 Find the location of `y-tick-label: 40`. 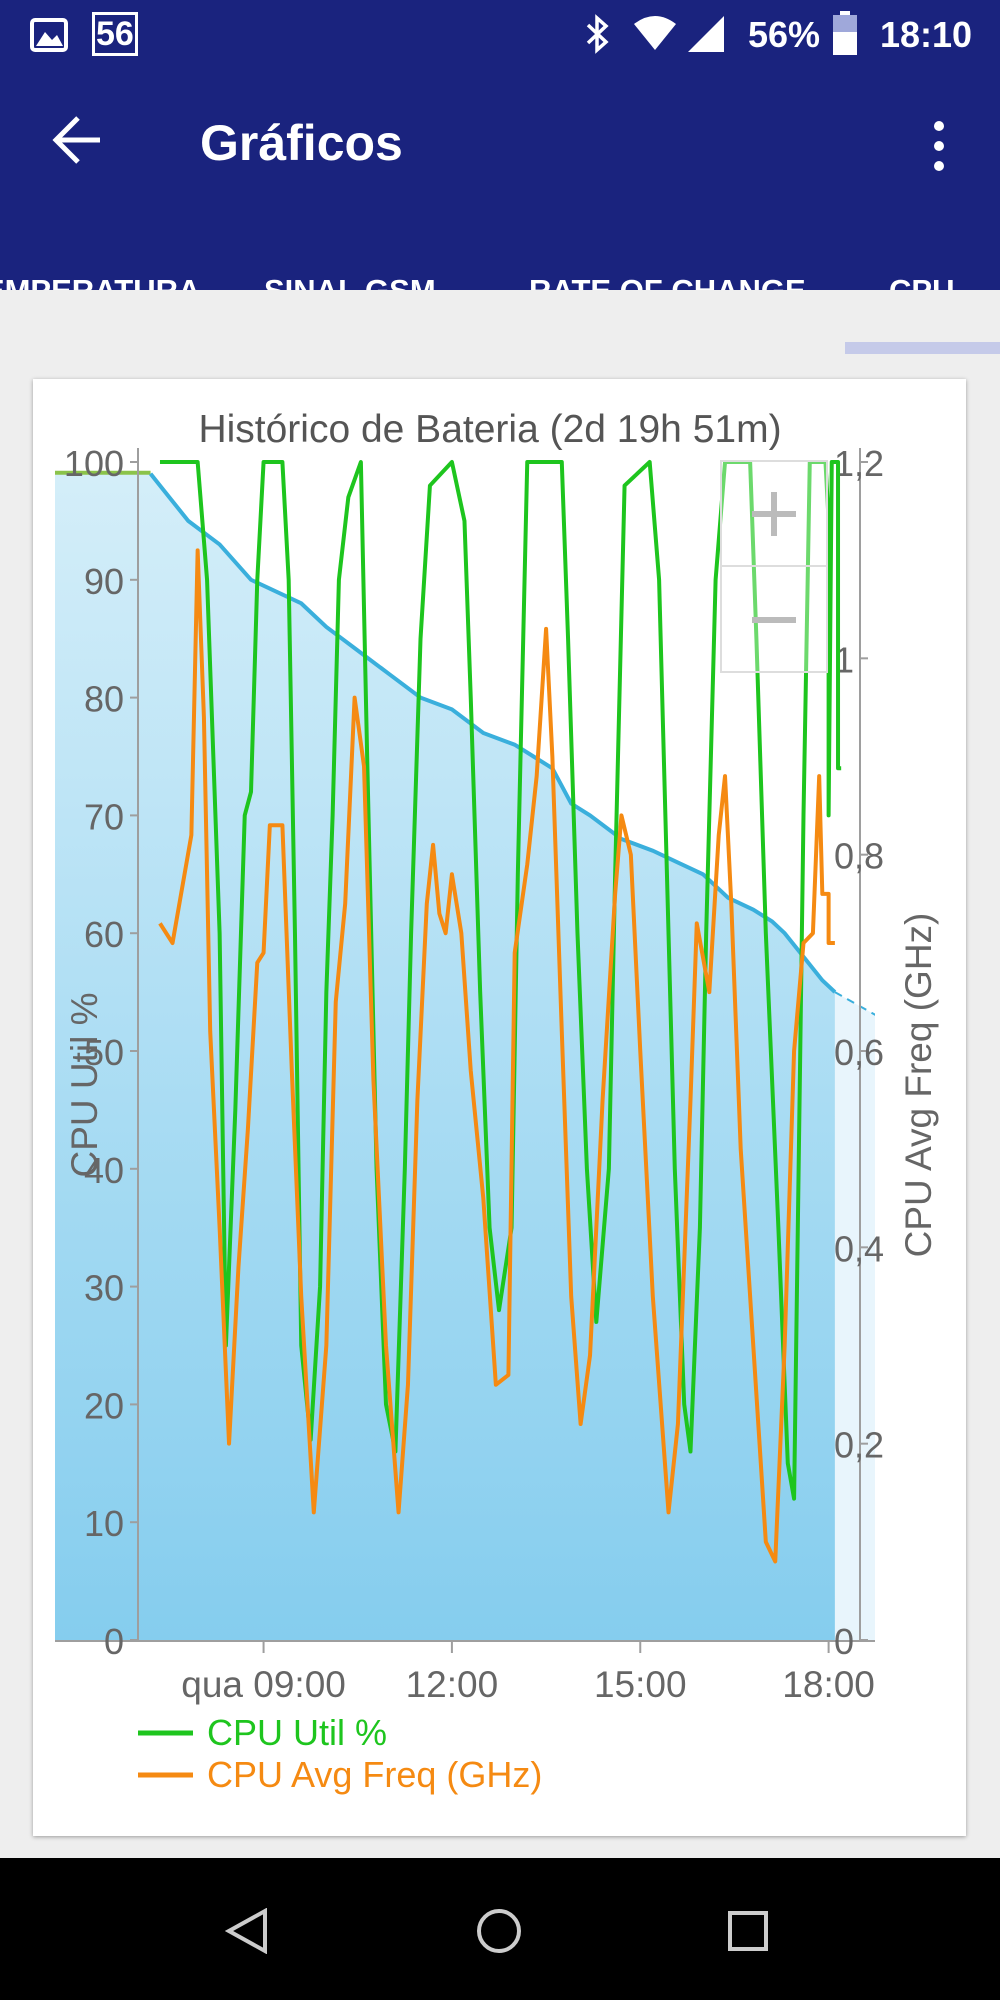

y-tick-label: 40 is located at coordinates (104, 1170).